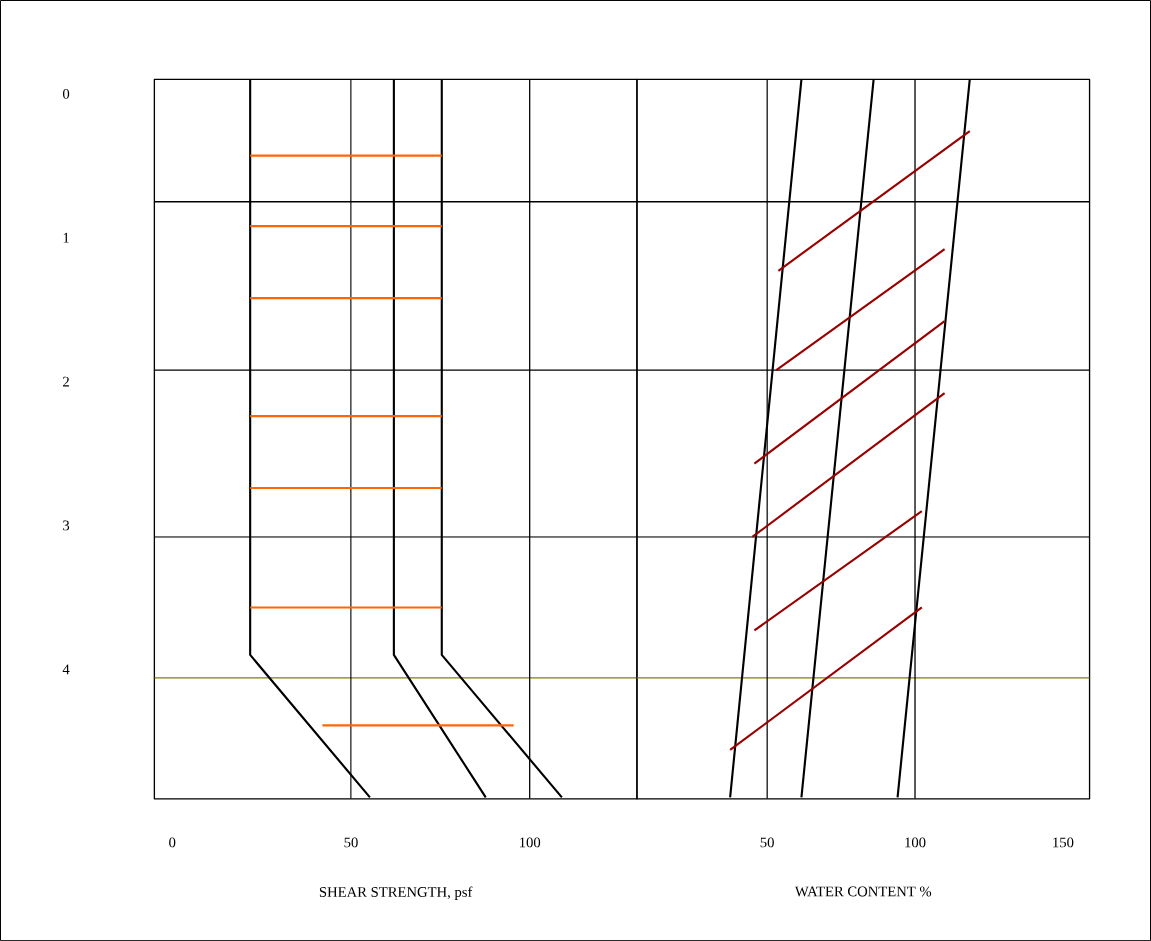 This screenshot has height=941, width=1151. I want to click on x-axis-title: SHEAR STRENGTH, psf, so click(396, 893).